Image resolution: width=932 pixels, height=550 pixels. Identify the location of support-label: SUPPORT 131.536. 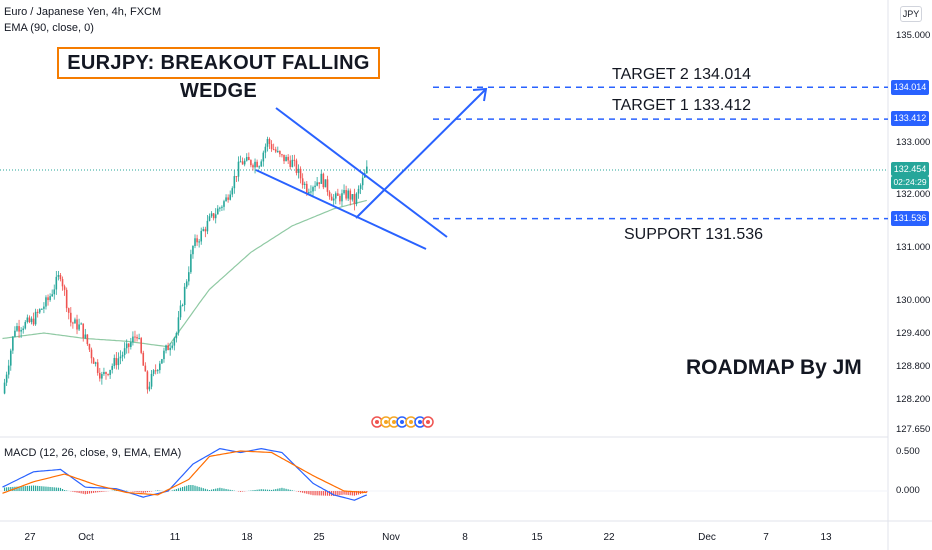
(694, 234).